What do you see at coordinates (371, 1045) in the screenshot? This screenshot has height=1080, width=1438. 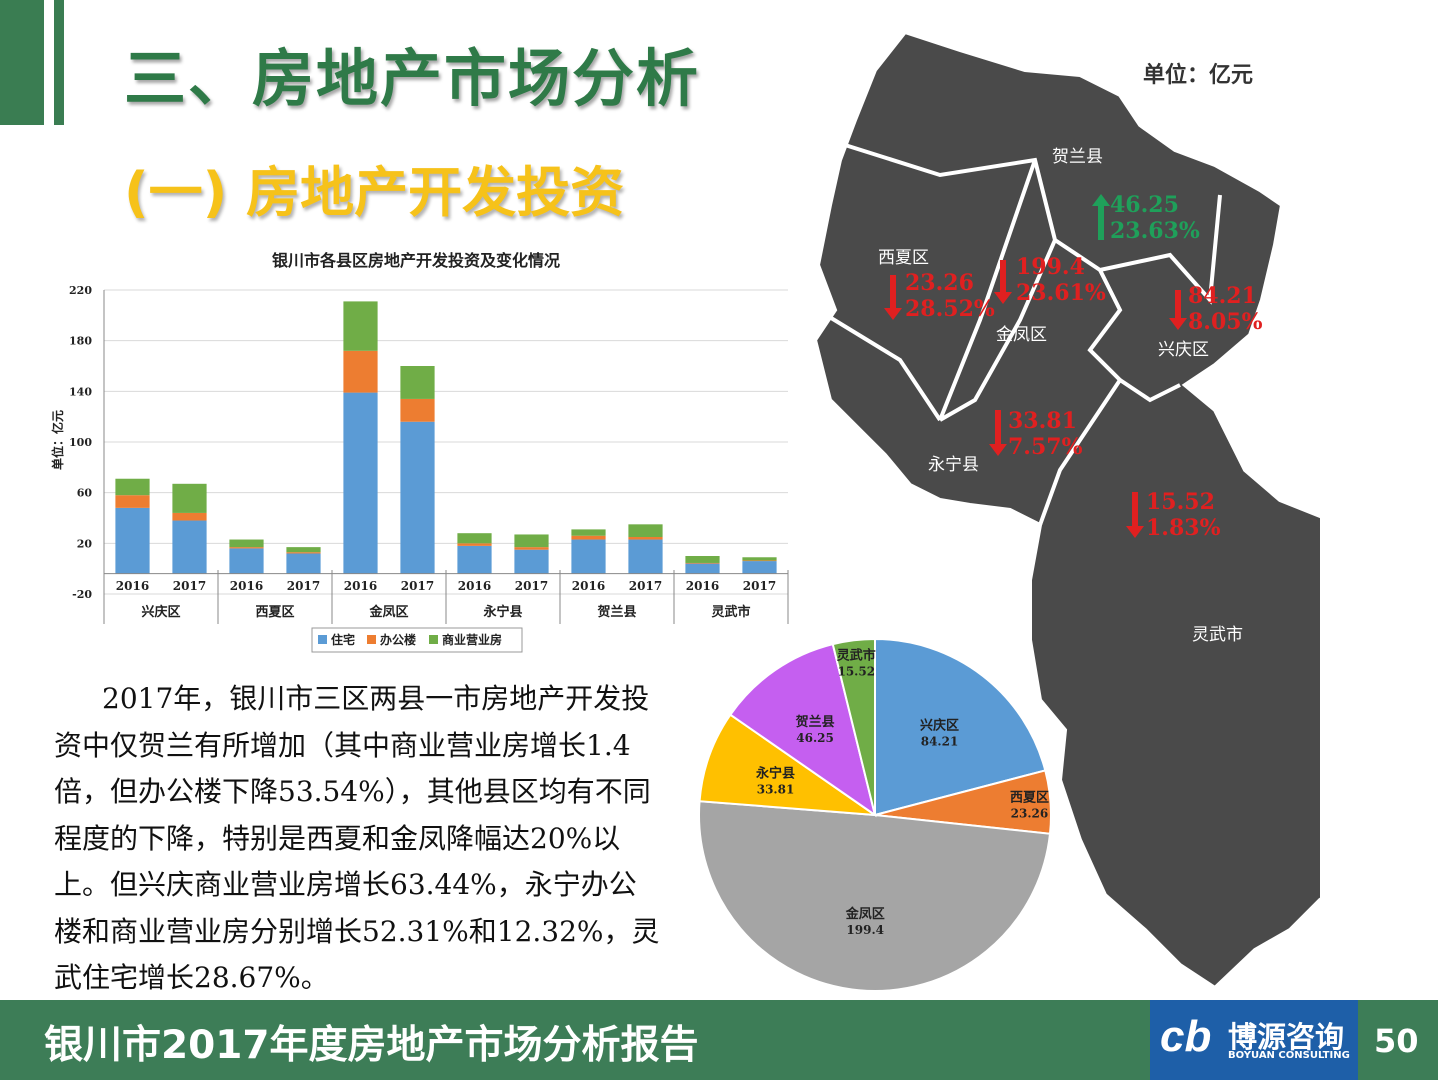 I see `footer-title: 银川市2017年度房地产市场分析报告` at bounding box center [371, 1045].